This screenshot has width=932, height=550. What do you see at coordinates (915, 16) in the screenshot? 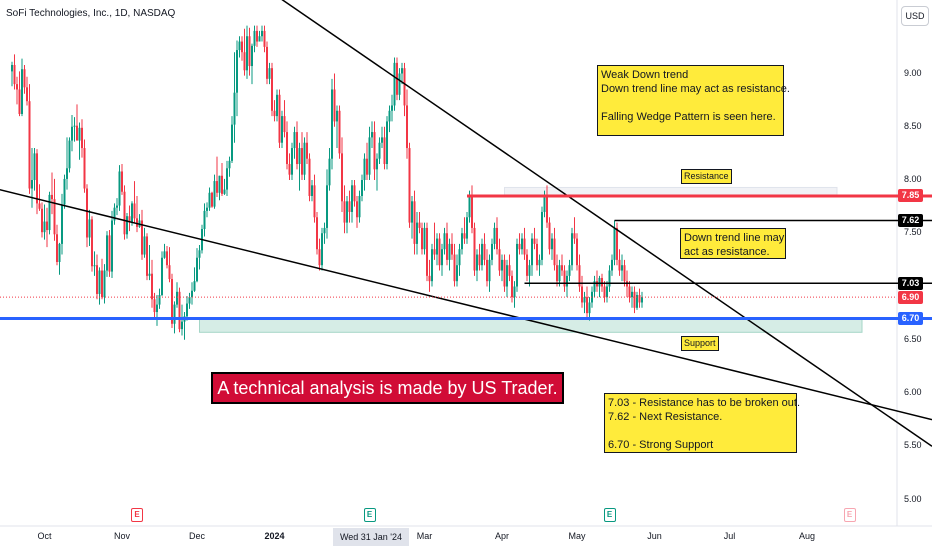
I see `currency-button: USD` at bounding box center [915, 16].